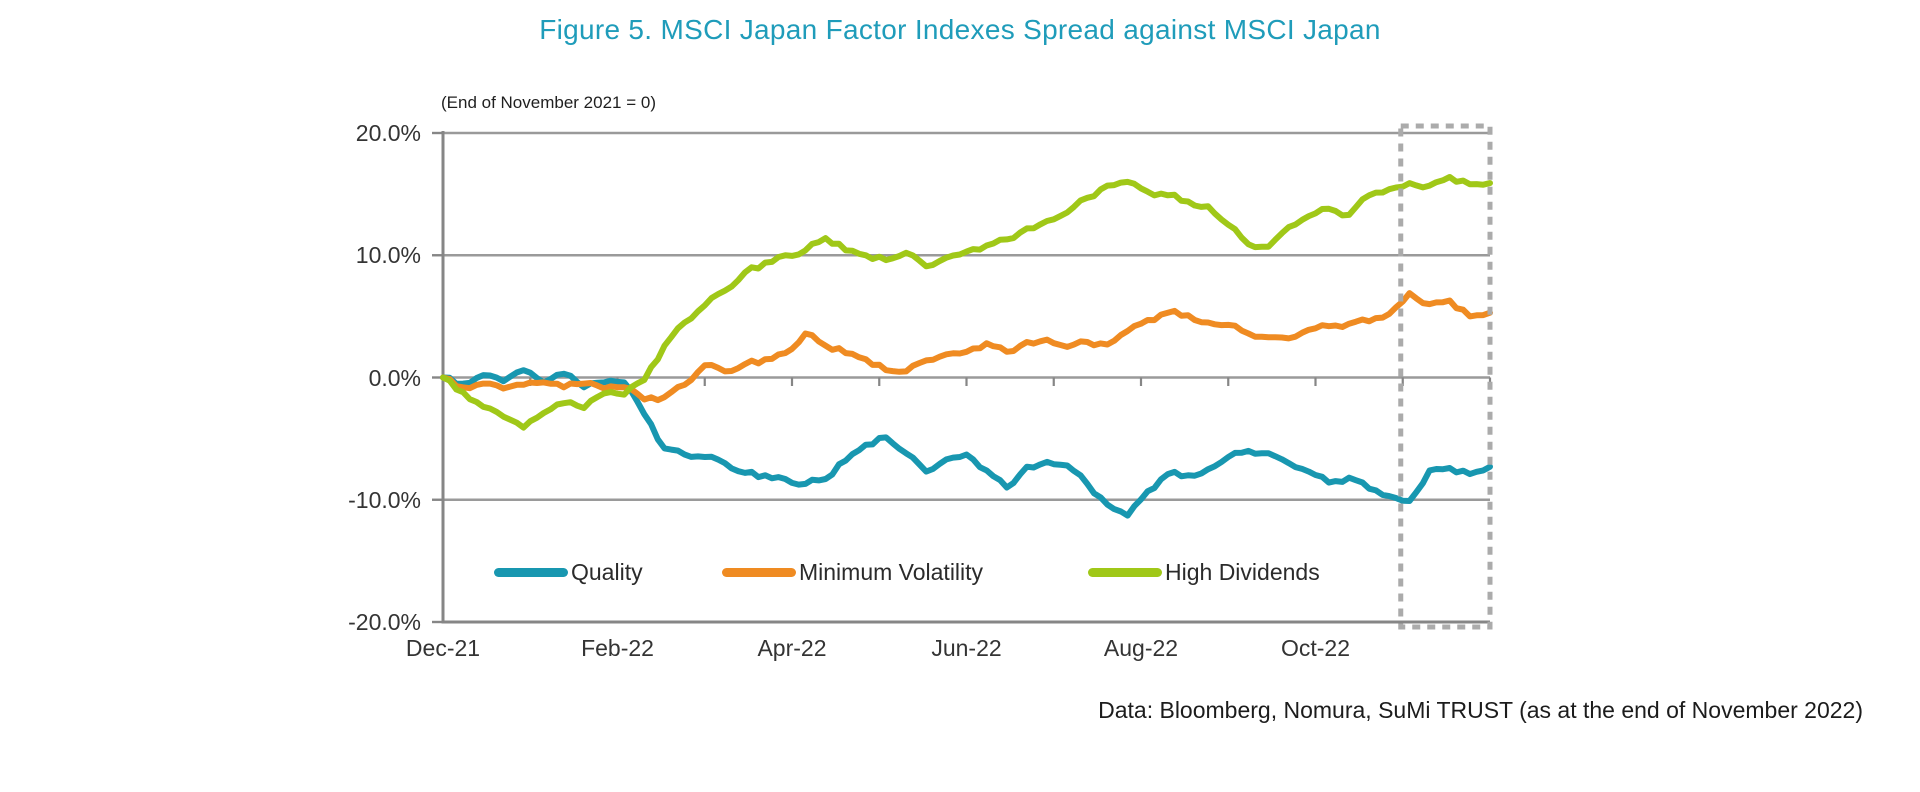 The image size is (1920, 792). What do you see at coordinates (617, 648) in the screenshot?
I see `x-tick-label: Feb-22` at bounding box center [617, 648].